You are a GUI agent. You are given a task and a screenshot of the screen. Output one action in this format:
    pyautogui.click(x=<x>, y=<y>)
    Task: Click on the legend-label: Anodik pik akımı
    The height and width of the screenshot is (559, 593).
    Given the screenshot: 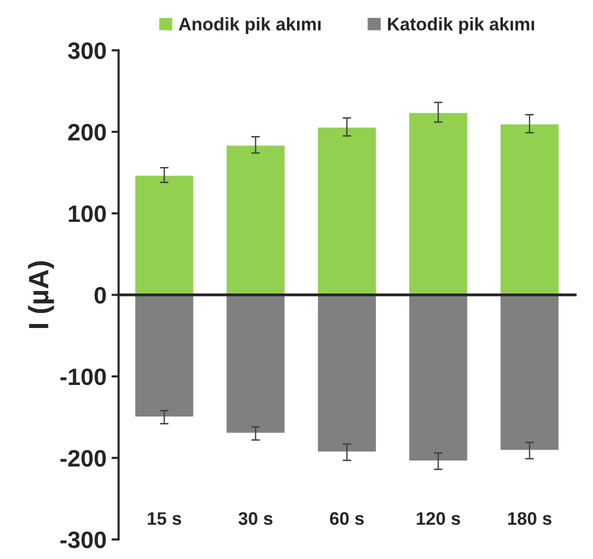 What is the action you would take?
    pyautogui.click(x=249, y=25)
    